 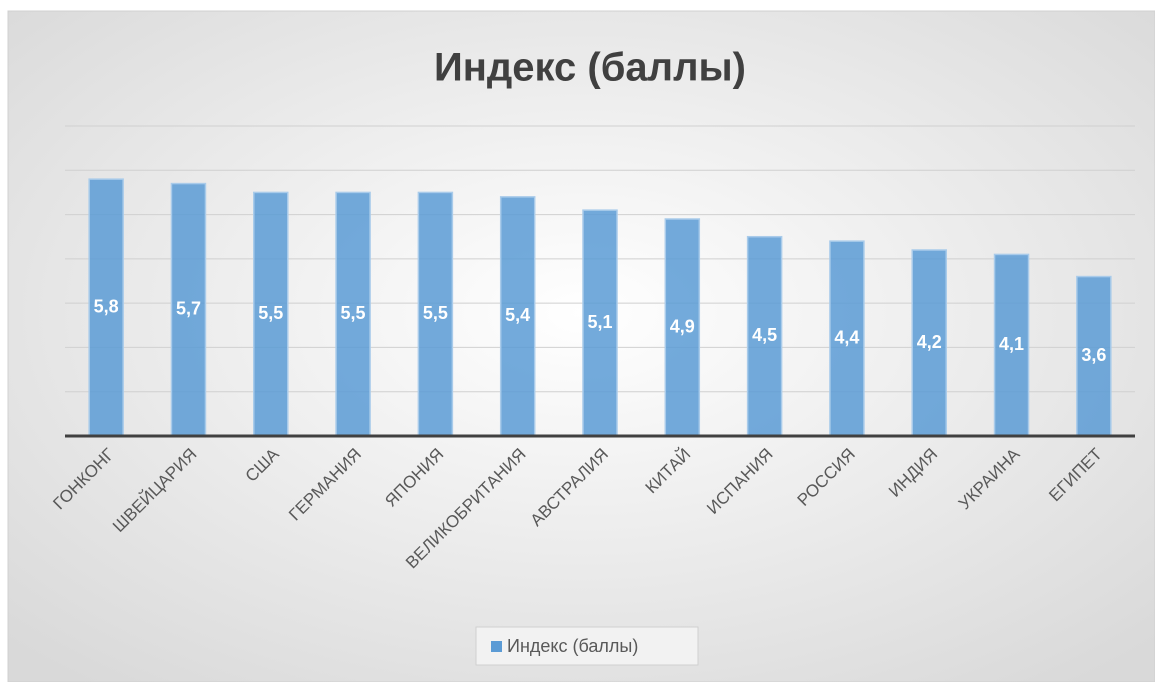 I want to click on data-label: 4,5, so click(x=764, y=335).